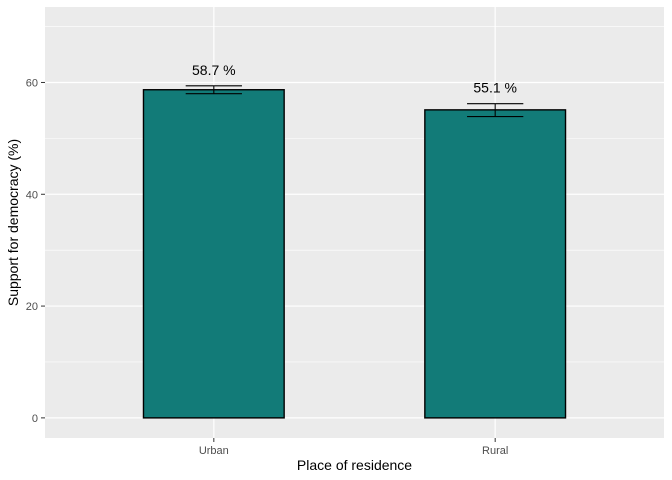  Describe the element at coordinates (353, 447) in the screenshot. I see `x-axis: Urban Rural` at that location.